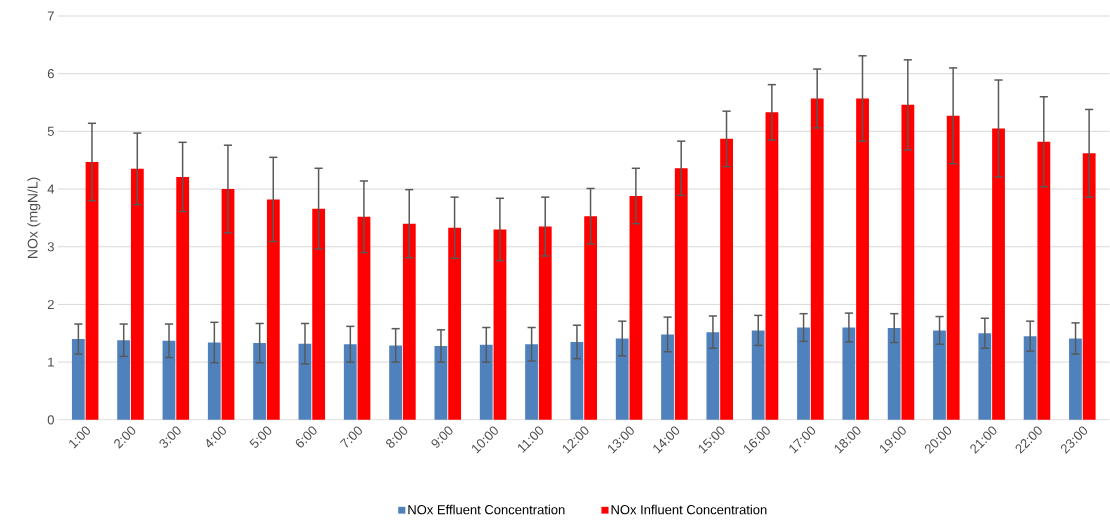  What do you see at coordinates (50, 74) in the screenshot?
I see `y-tick-label: 6` at bounding box center [50, 74].